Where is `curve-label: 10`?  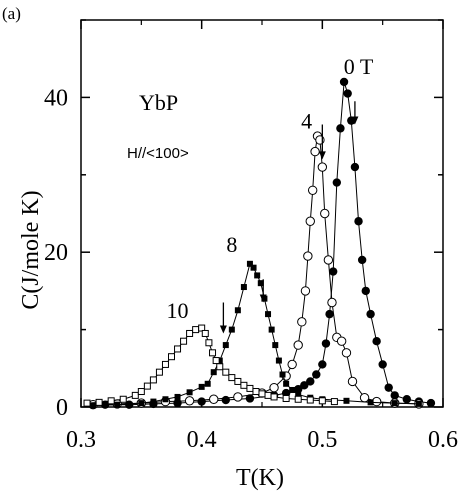
curve-label: 10 is located at coordinates (178, 310).